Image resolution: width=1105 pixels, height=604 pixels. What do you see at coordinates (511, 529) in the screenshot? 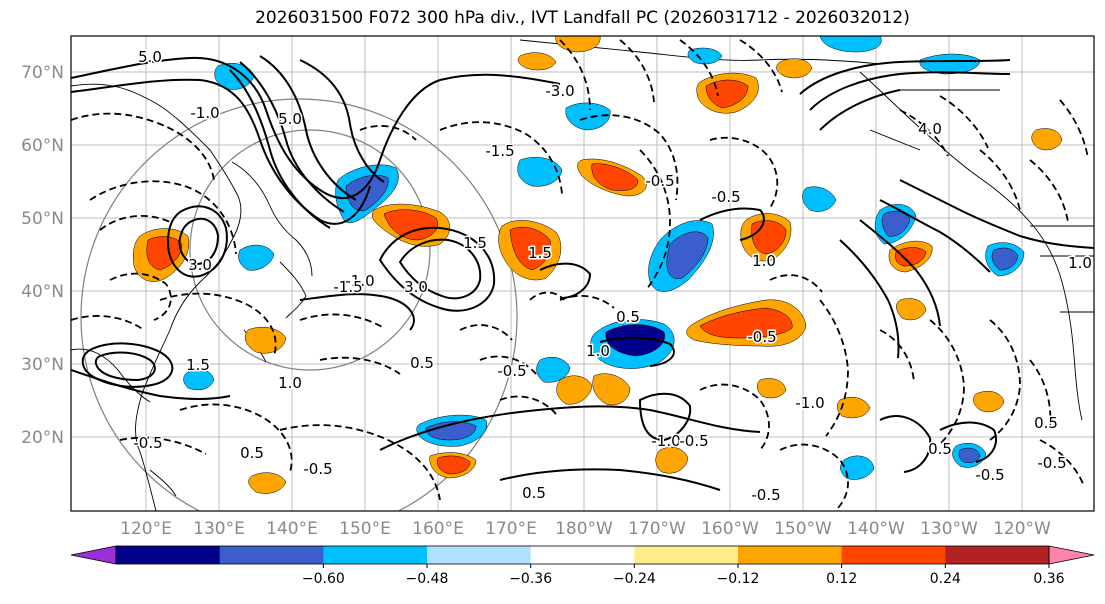
I see `lon-label-170e: 170°E` at bounding box center [511, 529].